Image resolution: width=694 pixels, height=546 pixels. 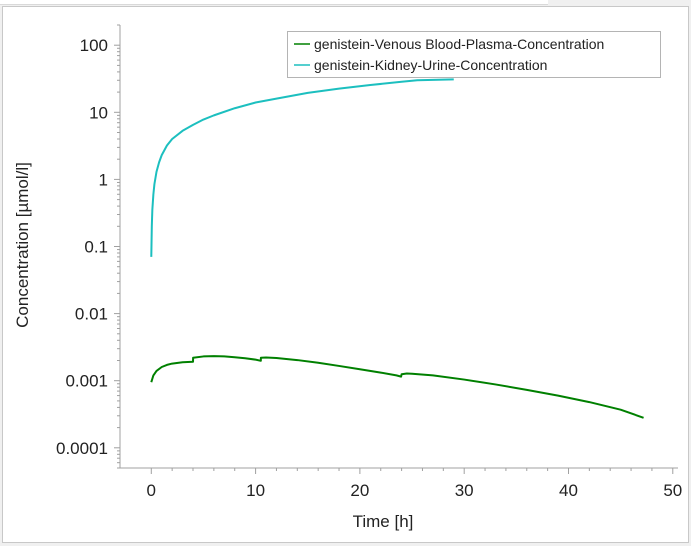 I want to click on y-axis-title: Concentration [µmol/l], so click(x=22, y=245).